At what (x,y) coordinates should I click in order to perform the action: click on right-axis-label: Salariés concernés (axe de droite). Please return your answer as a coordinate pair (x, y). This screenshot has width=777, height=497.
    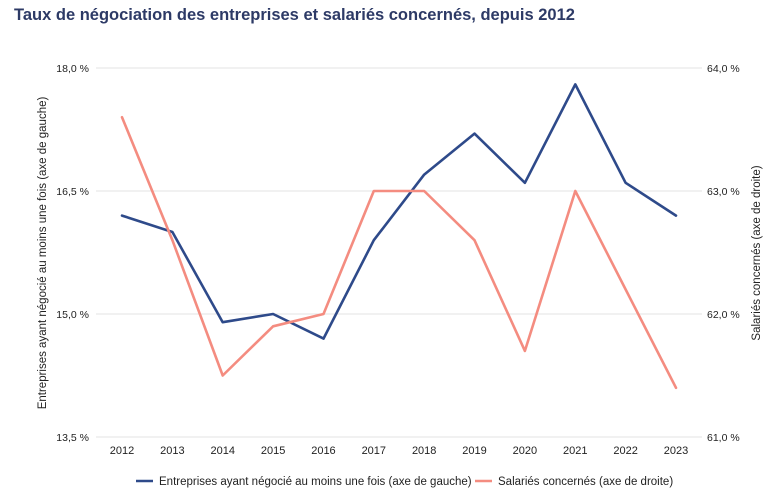
    Looking at the image, I should click on (757, 252).